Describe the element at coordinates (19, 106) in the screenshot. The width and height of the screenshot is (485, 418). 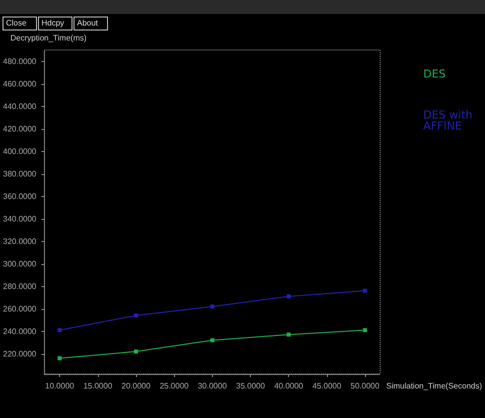
I see `y-tick-label: 440.0000` at that location.